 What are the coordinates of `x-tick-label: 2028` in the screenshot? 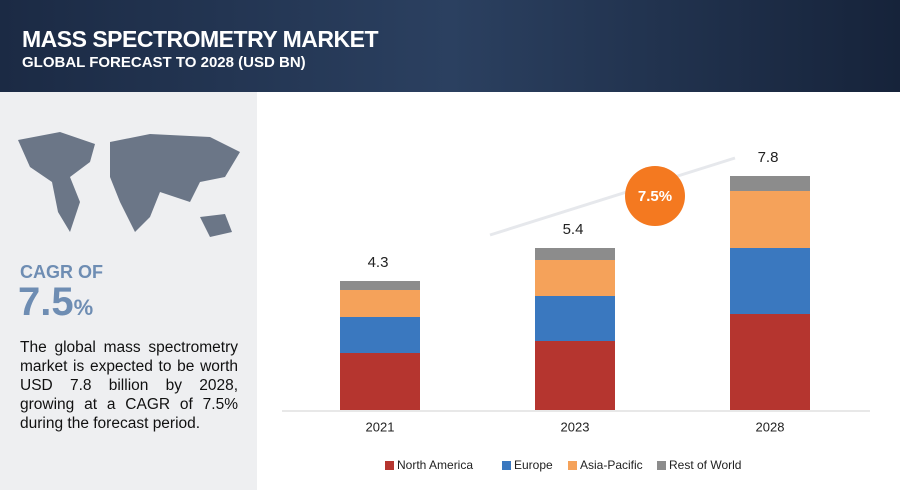 It's located at (770, 426).